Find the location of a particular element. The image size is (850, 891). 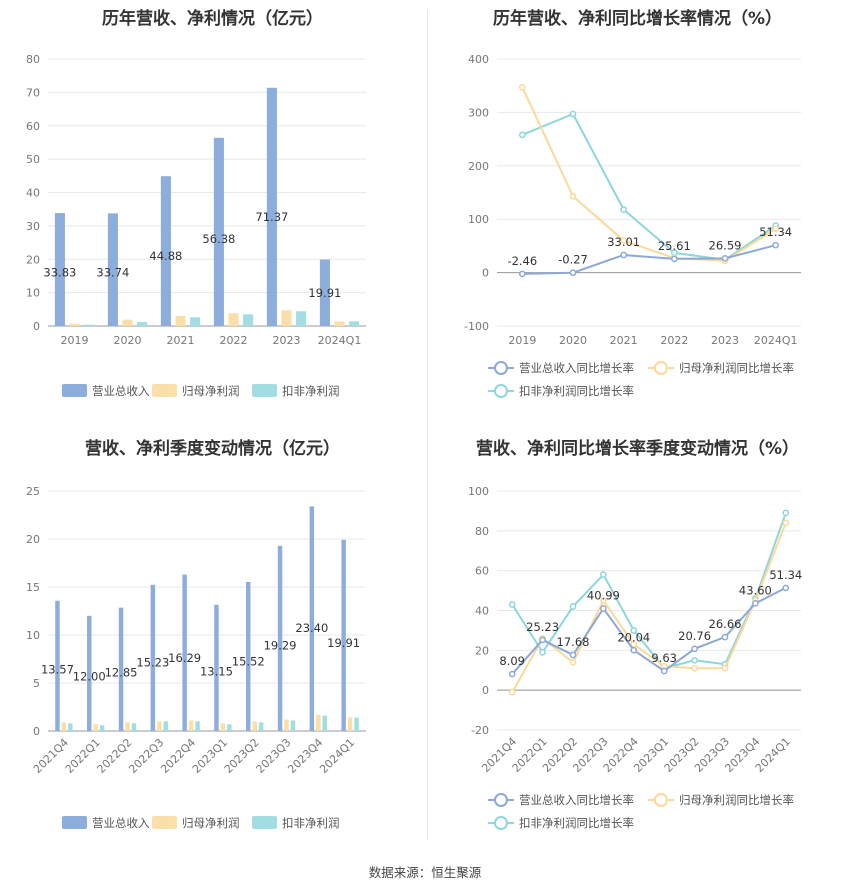

bar-data-label: 16.29 is located at coordinates (184, 658).